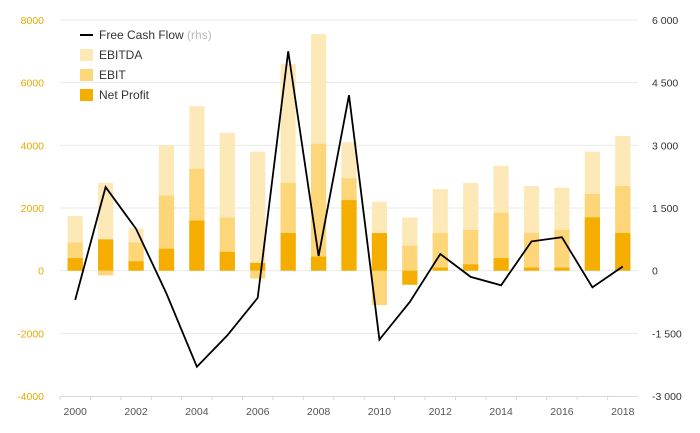  I want to click on left-y-tick-label: 0, so click(41, 272).